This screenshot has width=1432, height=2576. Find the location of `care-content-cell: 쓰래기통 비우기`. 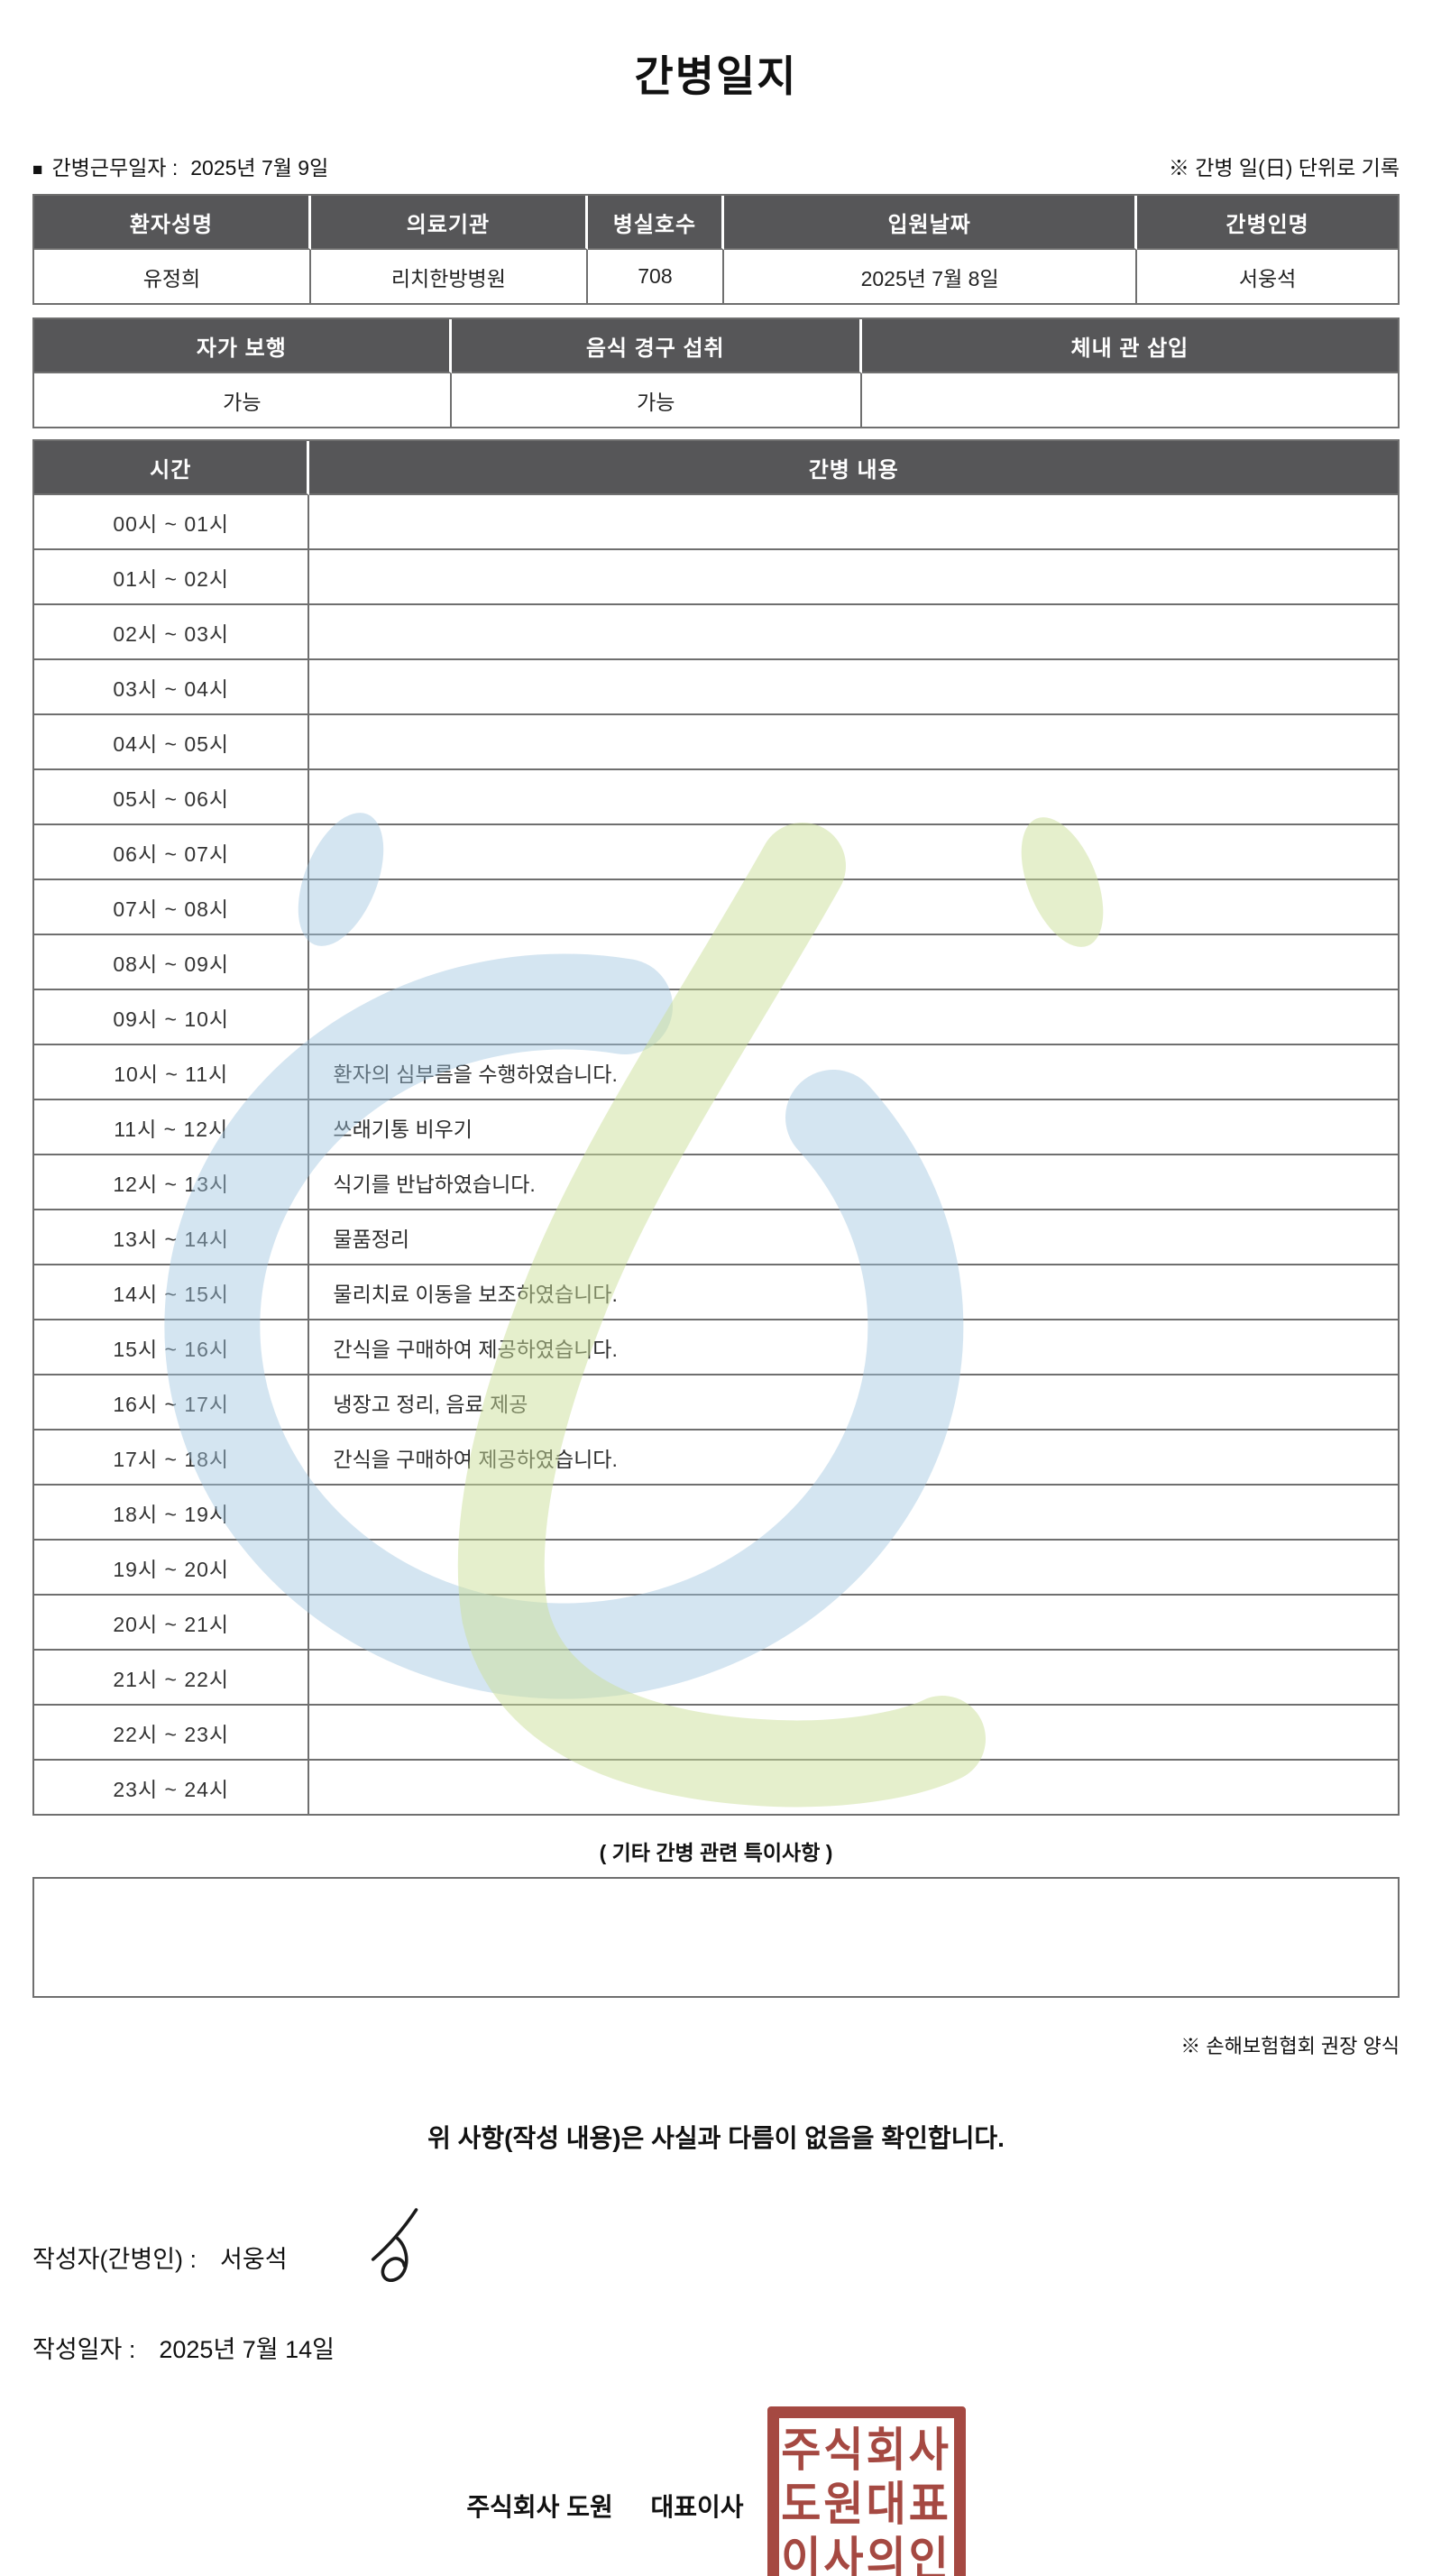

care-content-cell: 쓰래기통 비우기 is located at coordinates (854, 1127).